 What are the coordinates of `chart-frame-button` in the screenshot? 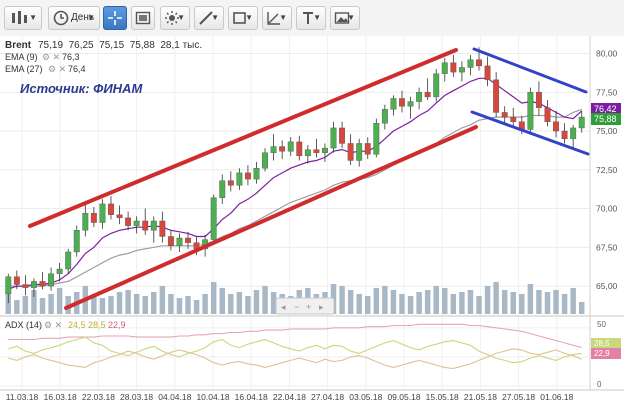 It's located at (143, 18).